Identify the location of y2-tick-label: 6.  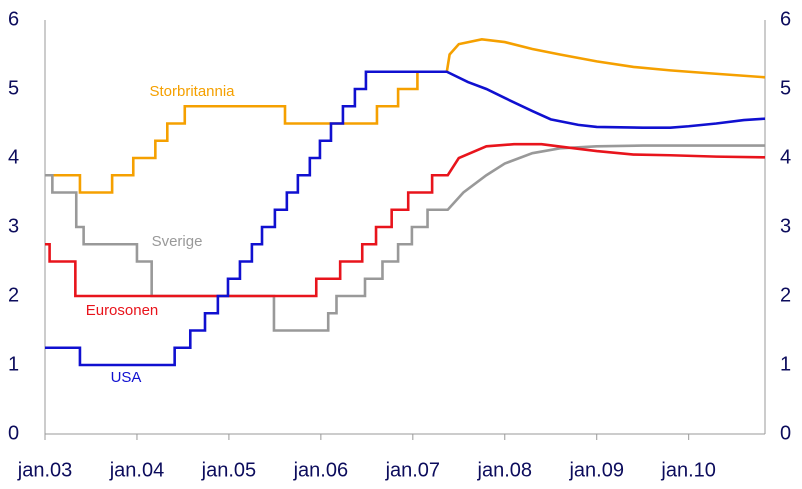
(785, 19).